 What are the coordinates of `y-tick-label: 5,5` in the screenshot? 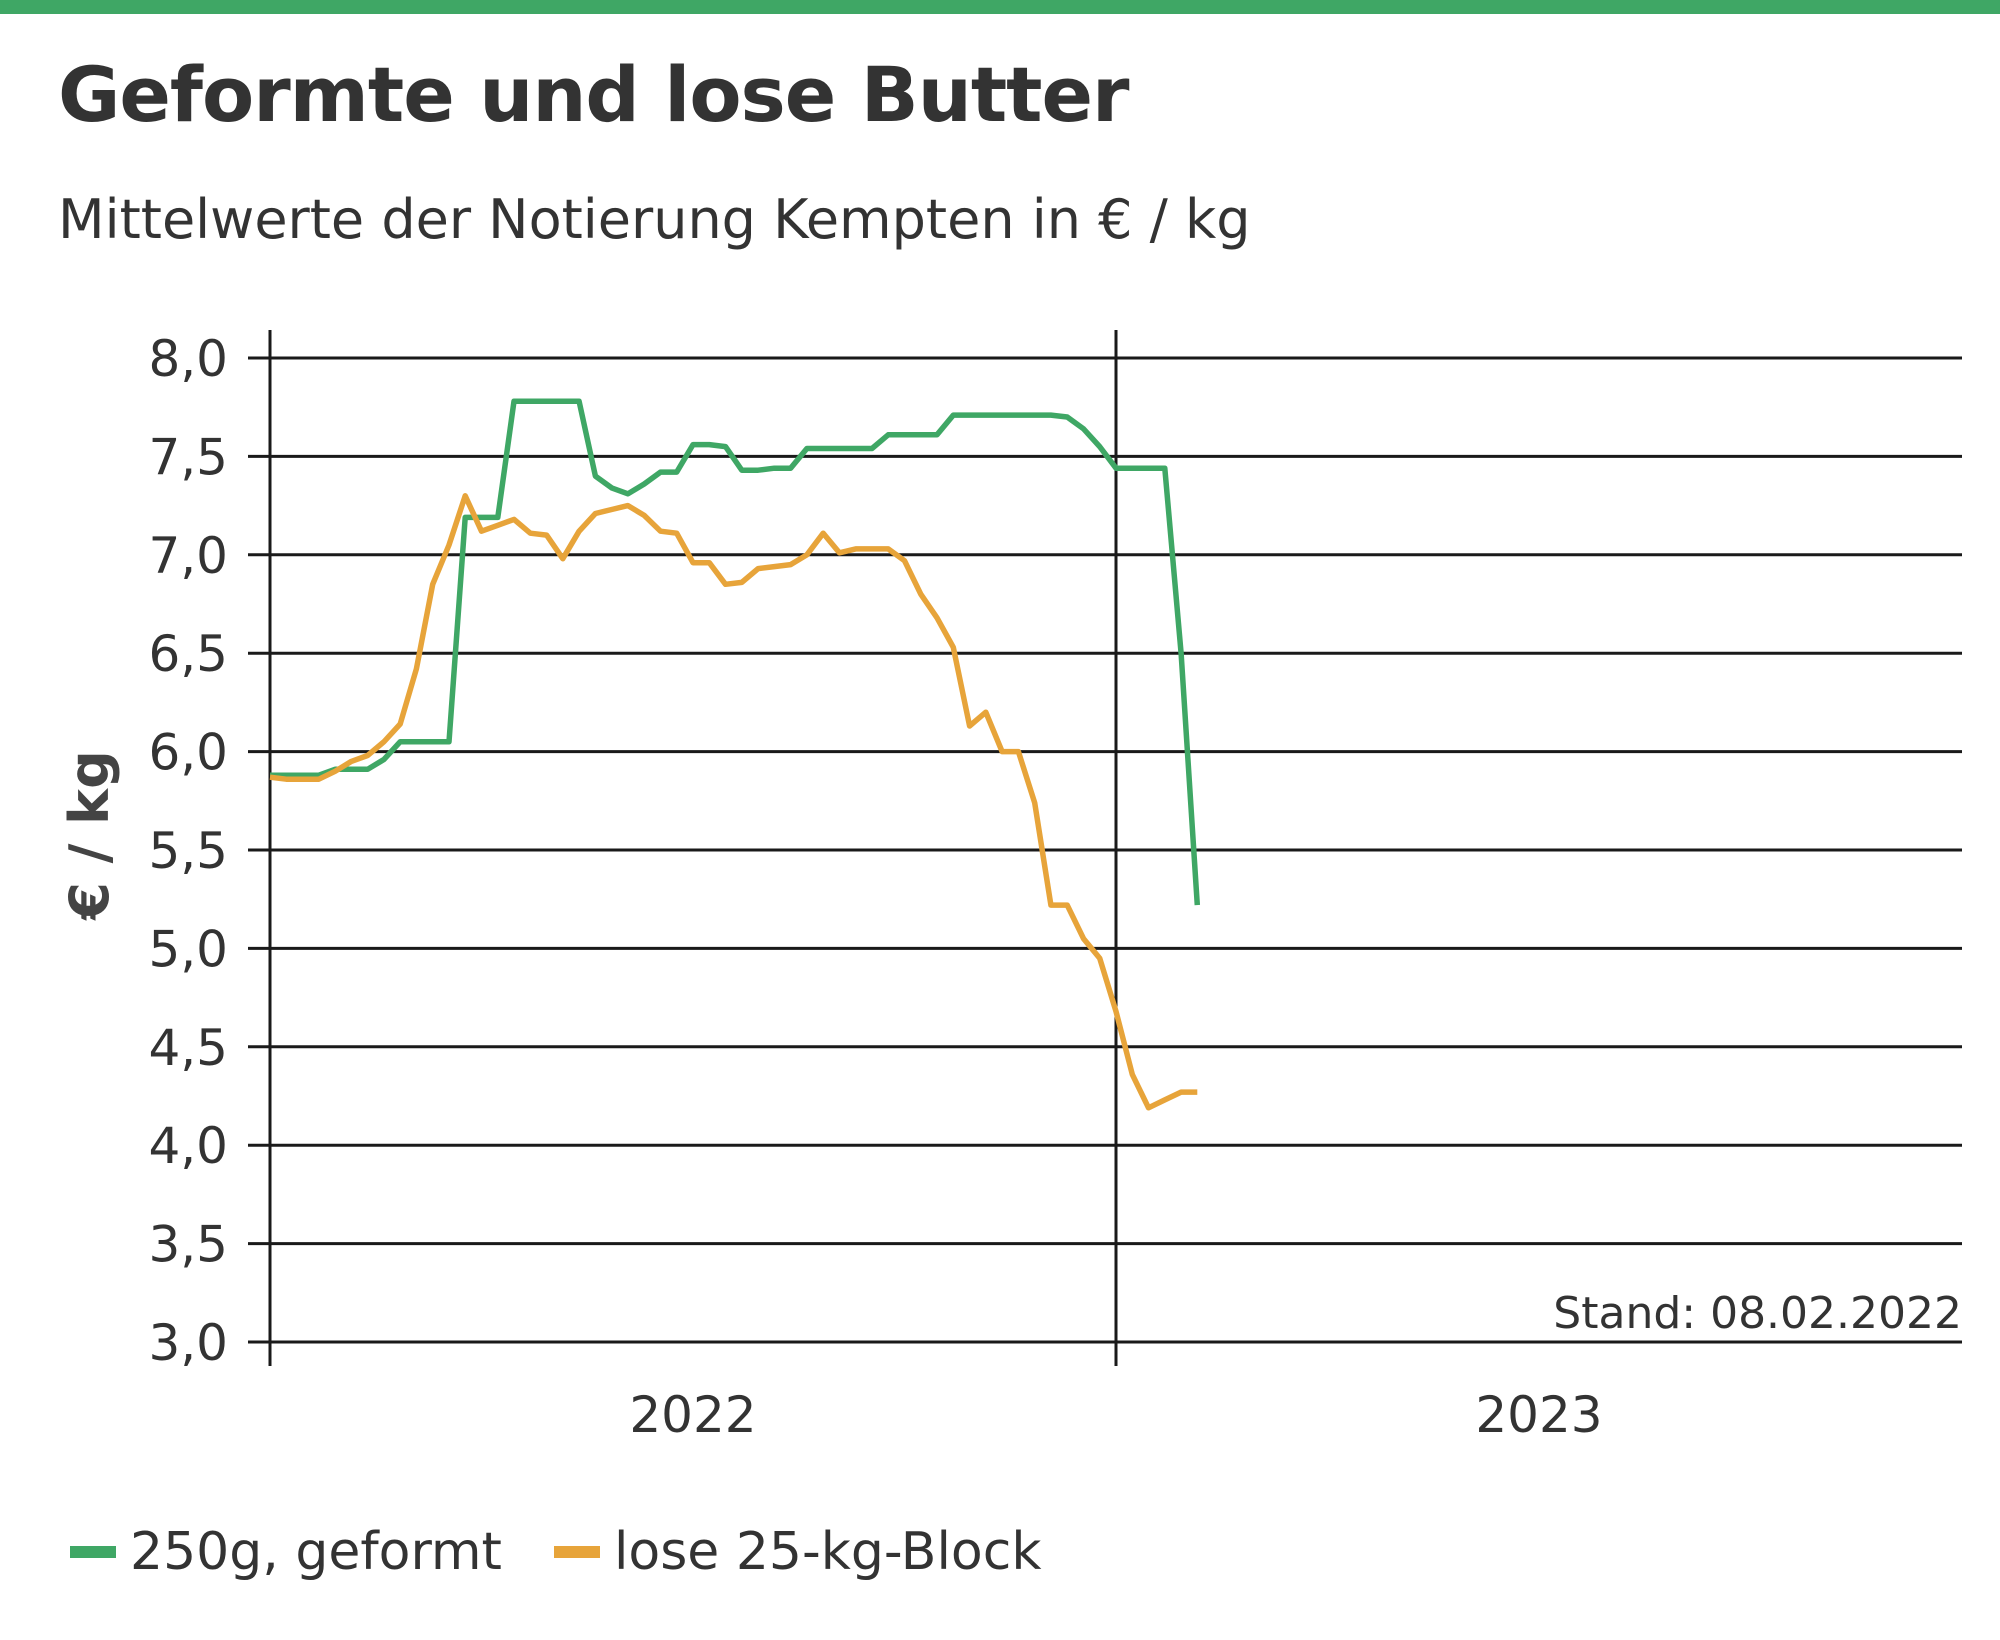 It's located at (188, 851).